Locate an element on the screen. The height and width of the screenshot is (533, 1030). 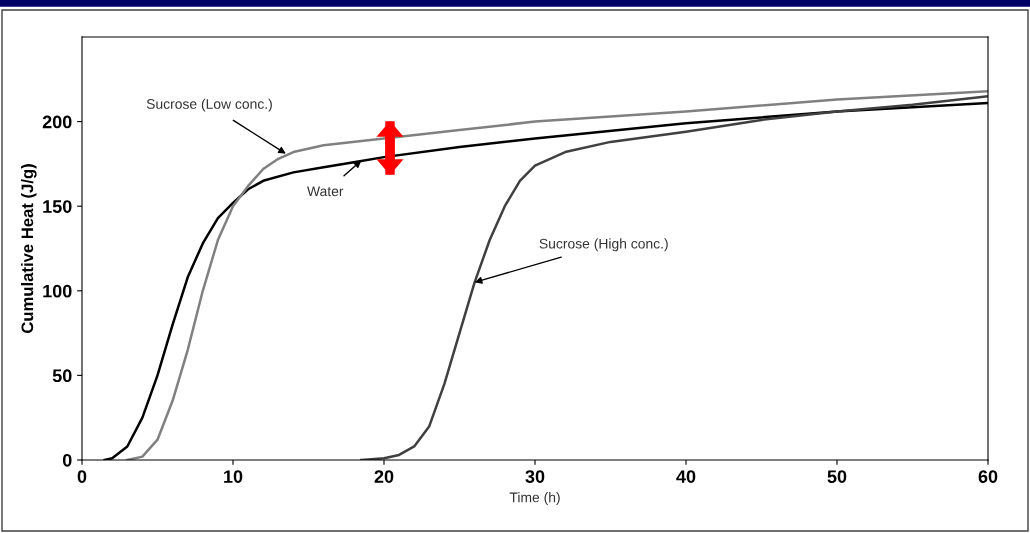
x-tick-label: 30 is located at coordinates (535, 477).